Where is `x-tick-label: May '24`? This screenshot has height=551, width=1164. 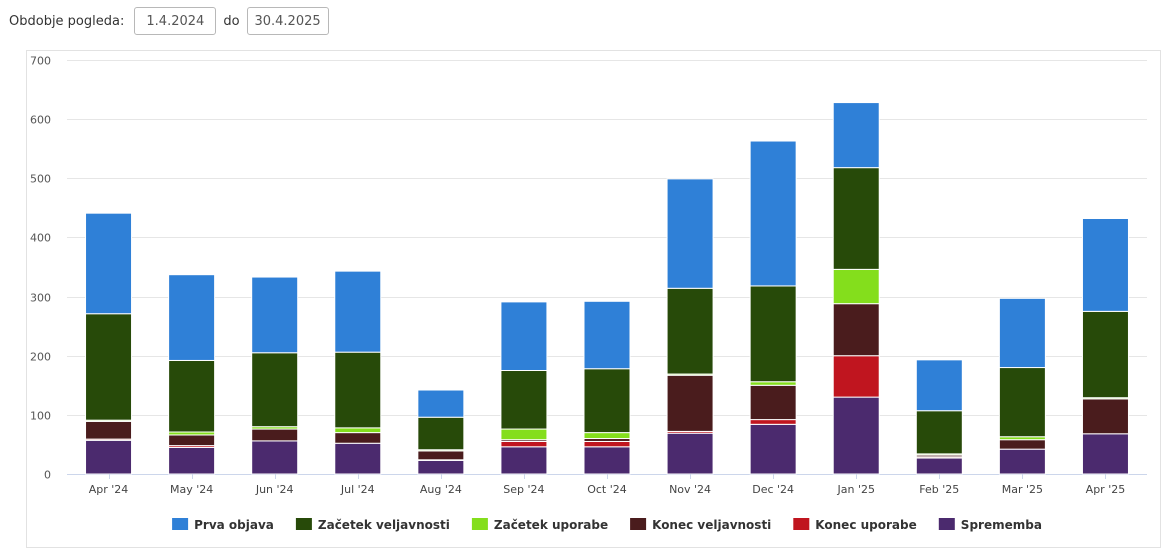
x-tick-label: May '24 is located at coordinates (191, 489).